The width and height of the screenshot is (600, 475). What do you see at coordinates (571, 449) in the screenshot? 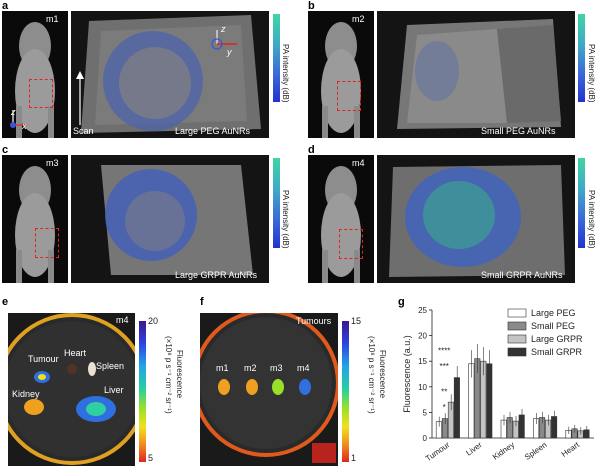
I see `x-tick-label-heart: Heart` at bounding box center [571, 449].